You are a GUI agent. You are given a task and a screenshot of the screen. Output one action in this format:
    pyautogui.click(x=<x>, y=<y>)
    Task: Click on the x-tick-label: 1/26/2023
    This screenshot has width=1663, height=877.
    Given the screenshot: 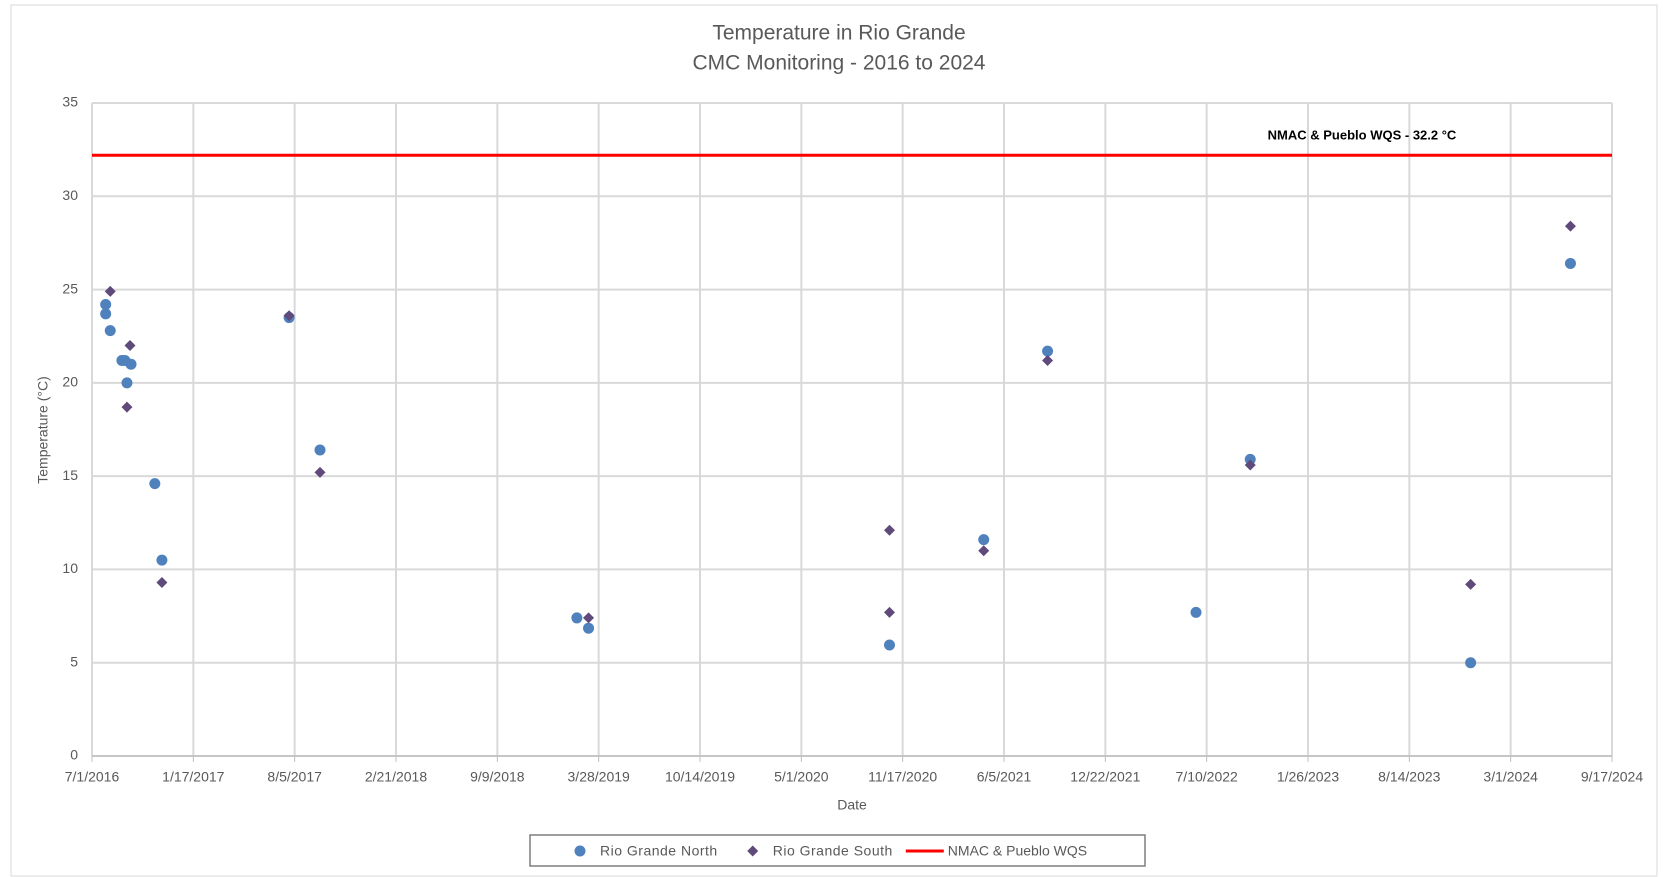 What is the action you would take?
    pyautogui.click(x=1308, y=777)
    